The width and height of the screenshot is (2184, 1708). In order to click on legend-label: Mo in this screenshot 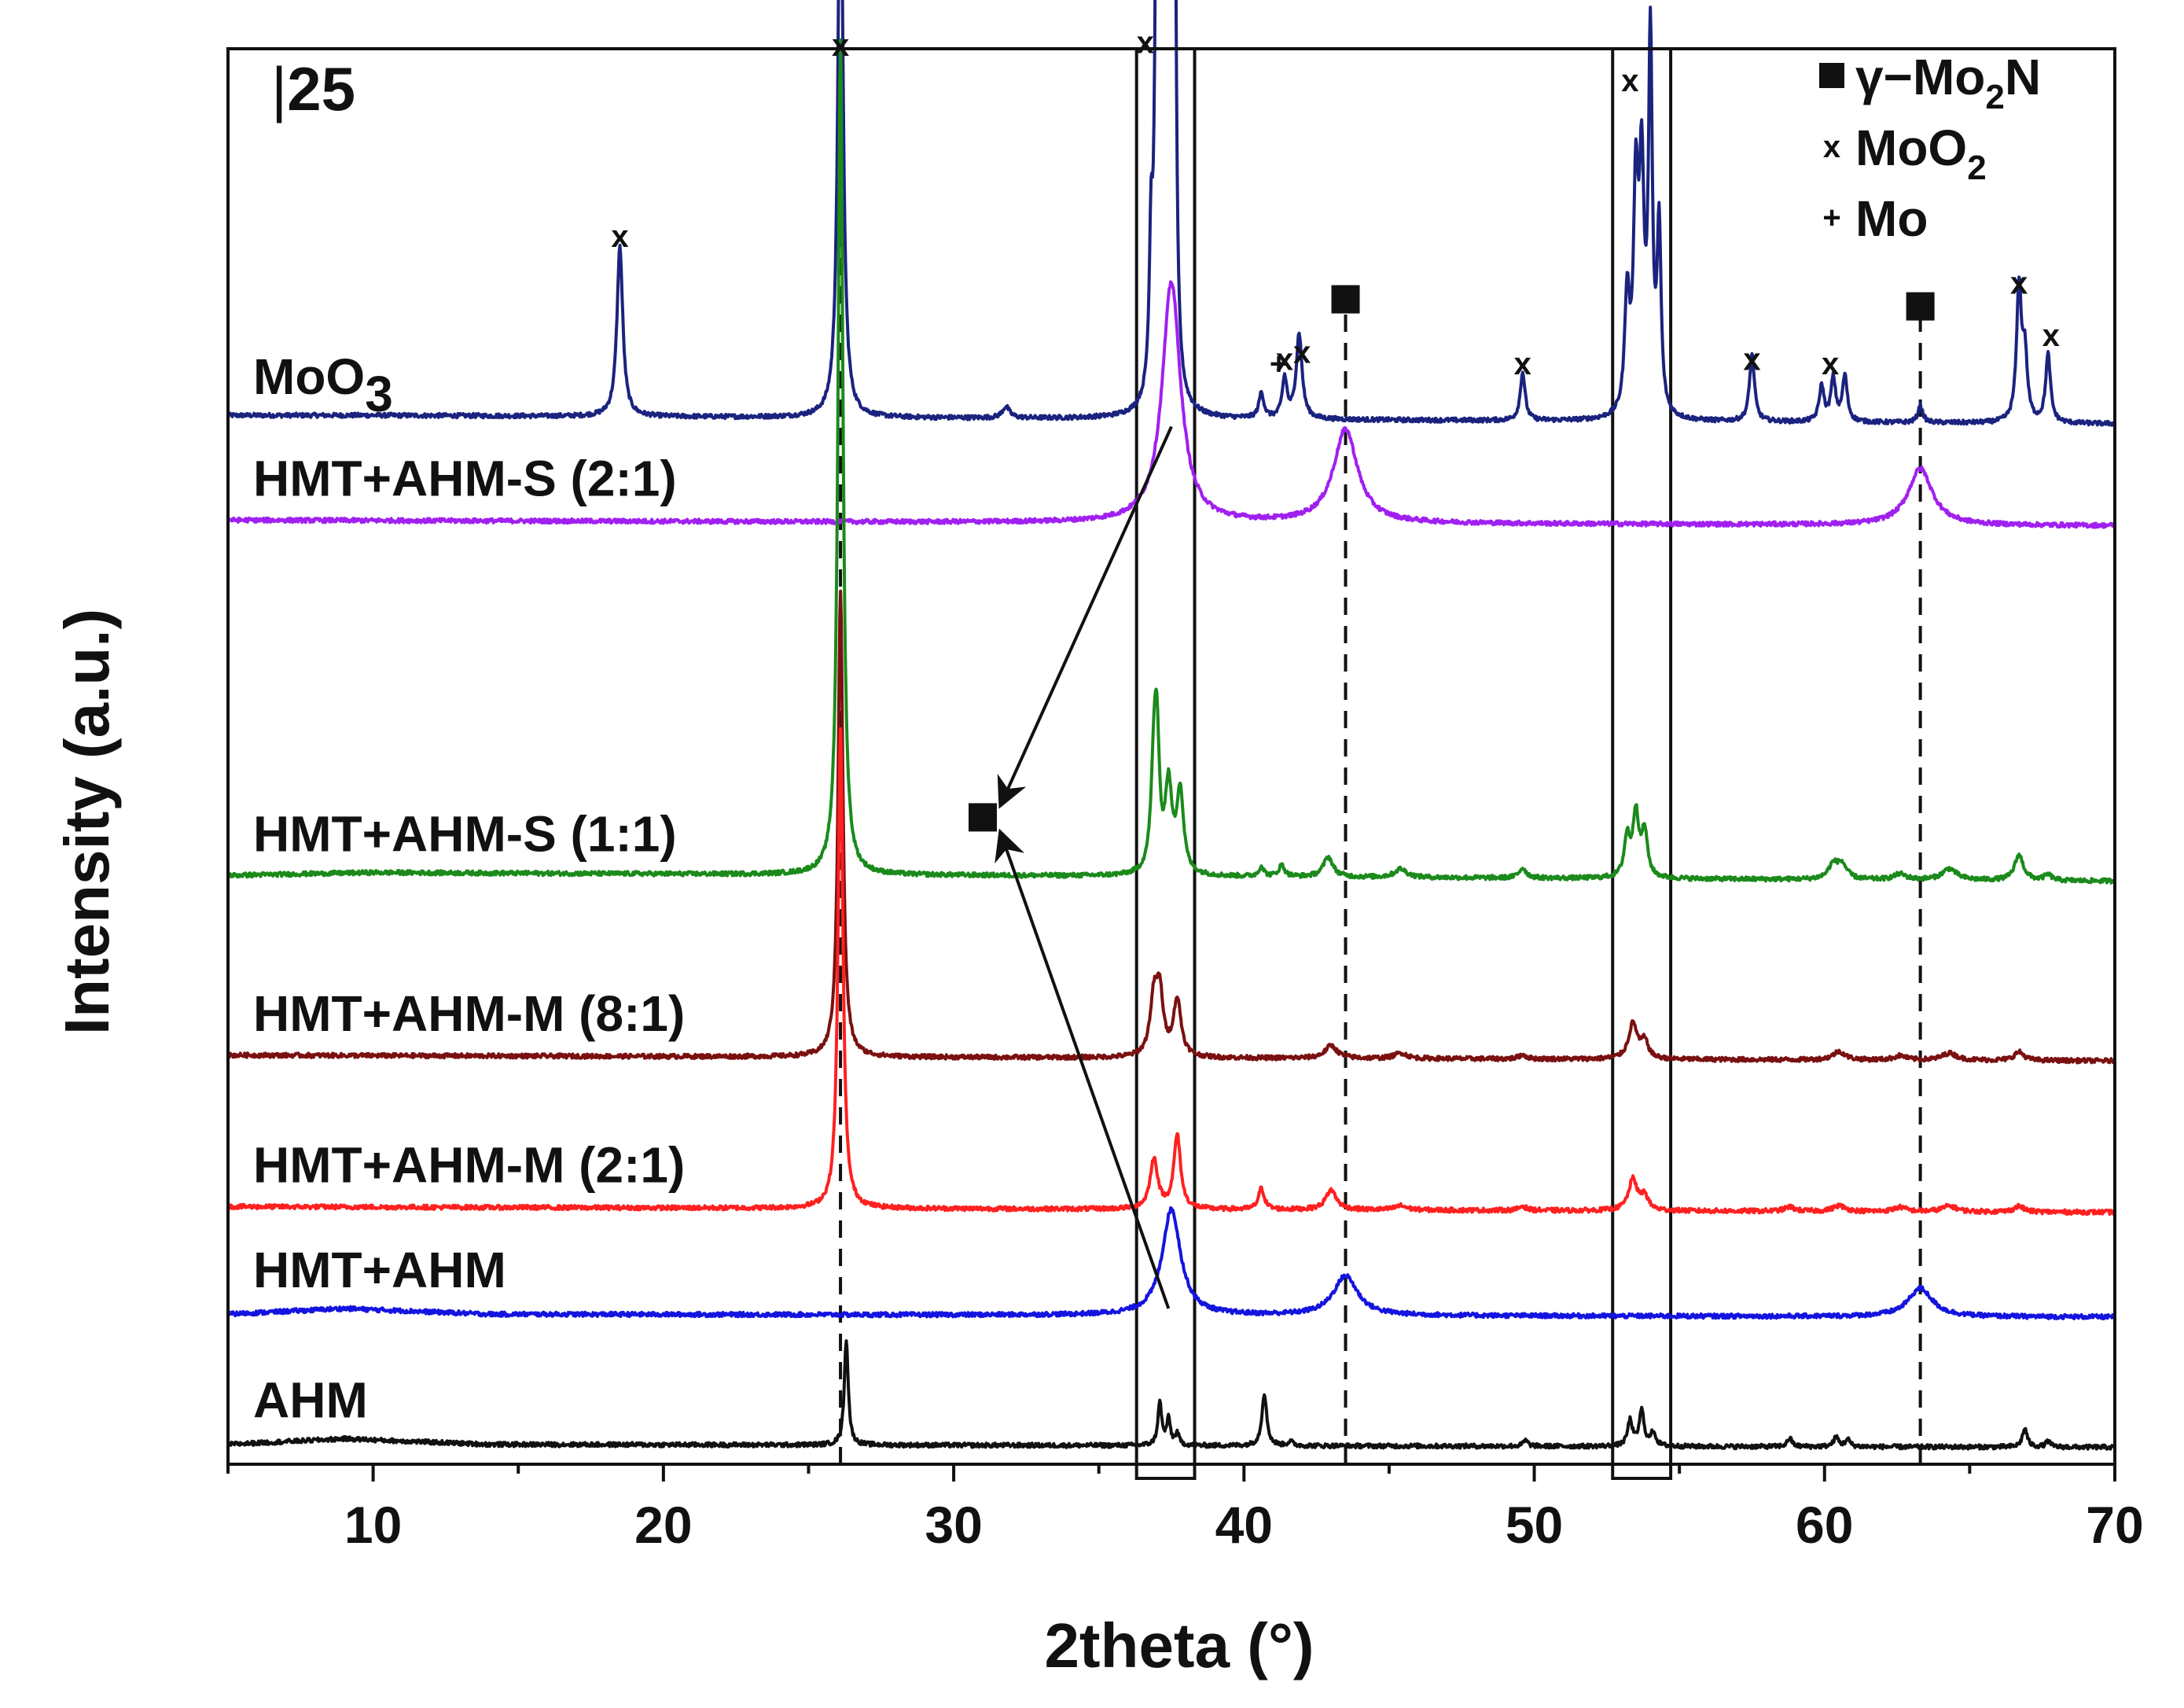, I will do `click(1891, 218)`.